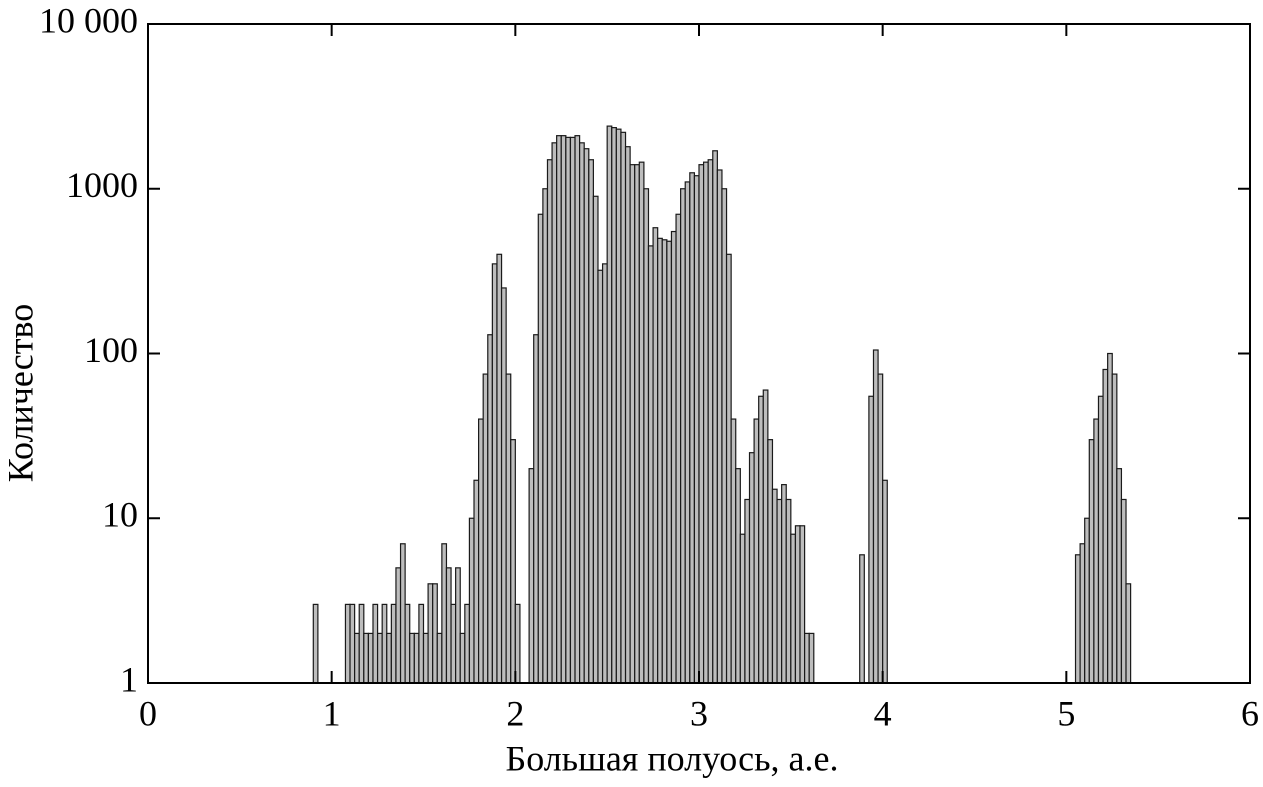  Describe the element at coordinates (1066, 713) in the screenshot. I see `x-tick-label: 5` at that location.